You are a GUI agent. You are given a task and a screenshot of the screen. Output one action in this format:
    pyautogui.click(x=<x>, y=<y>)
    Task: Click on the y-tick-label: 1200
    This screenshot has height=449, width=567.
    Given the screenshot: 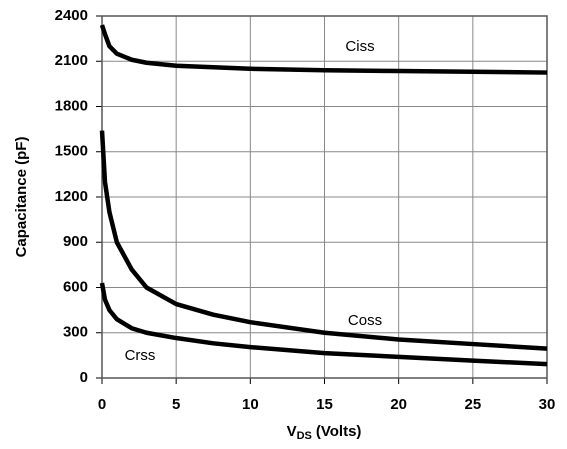 What is the action you would take?
    pyautogui.click(x=71, y=196)
    